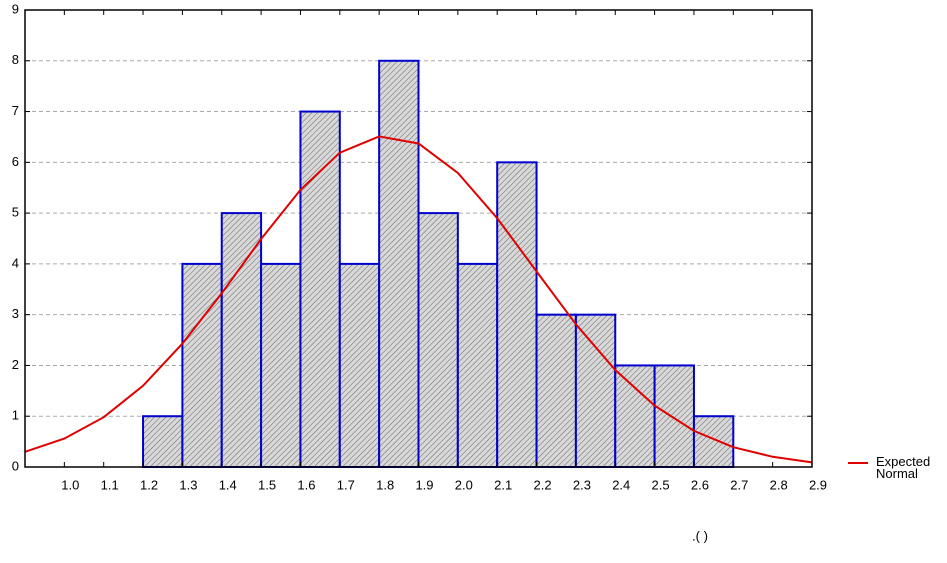 Image resolution: width=947 pixels, height=563 pixels. What do you see at coordinates (503, 484) in the screenshot?
I see `x-tick-label: 2.1` at bounding box center [503, 484].